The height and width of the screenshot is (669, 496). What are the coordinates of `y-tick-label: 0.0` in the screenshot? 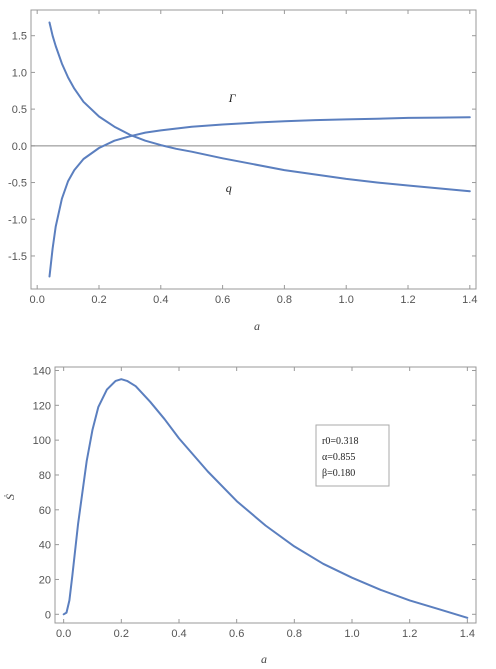 It's located at (19, 147).